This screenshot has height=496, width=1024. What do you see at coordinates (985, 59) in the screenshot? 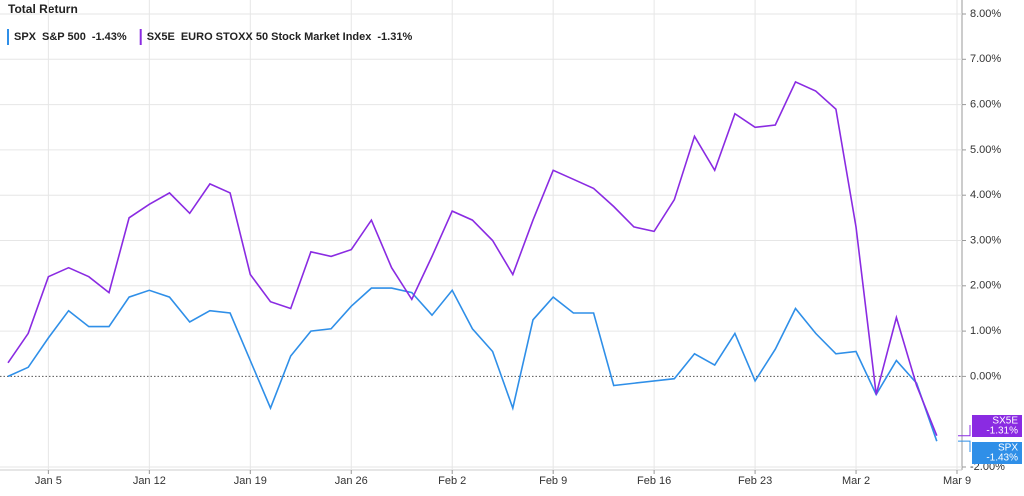
I see `y-tick-label: 7.00%` at bounding box center [985, 59].